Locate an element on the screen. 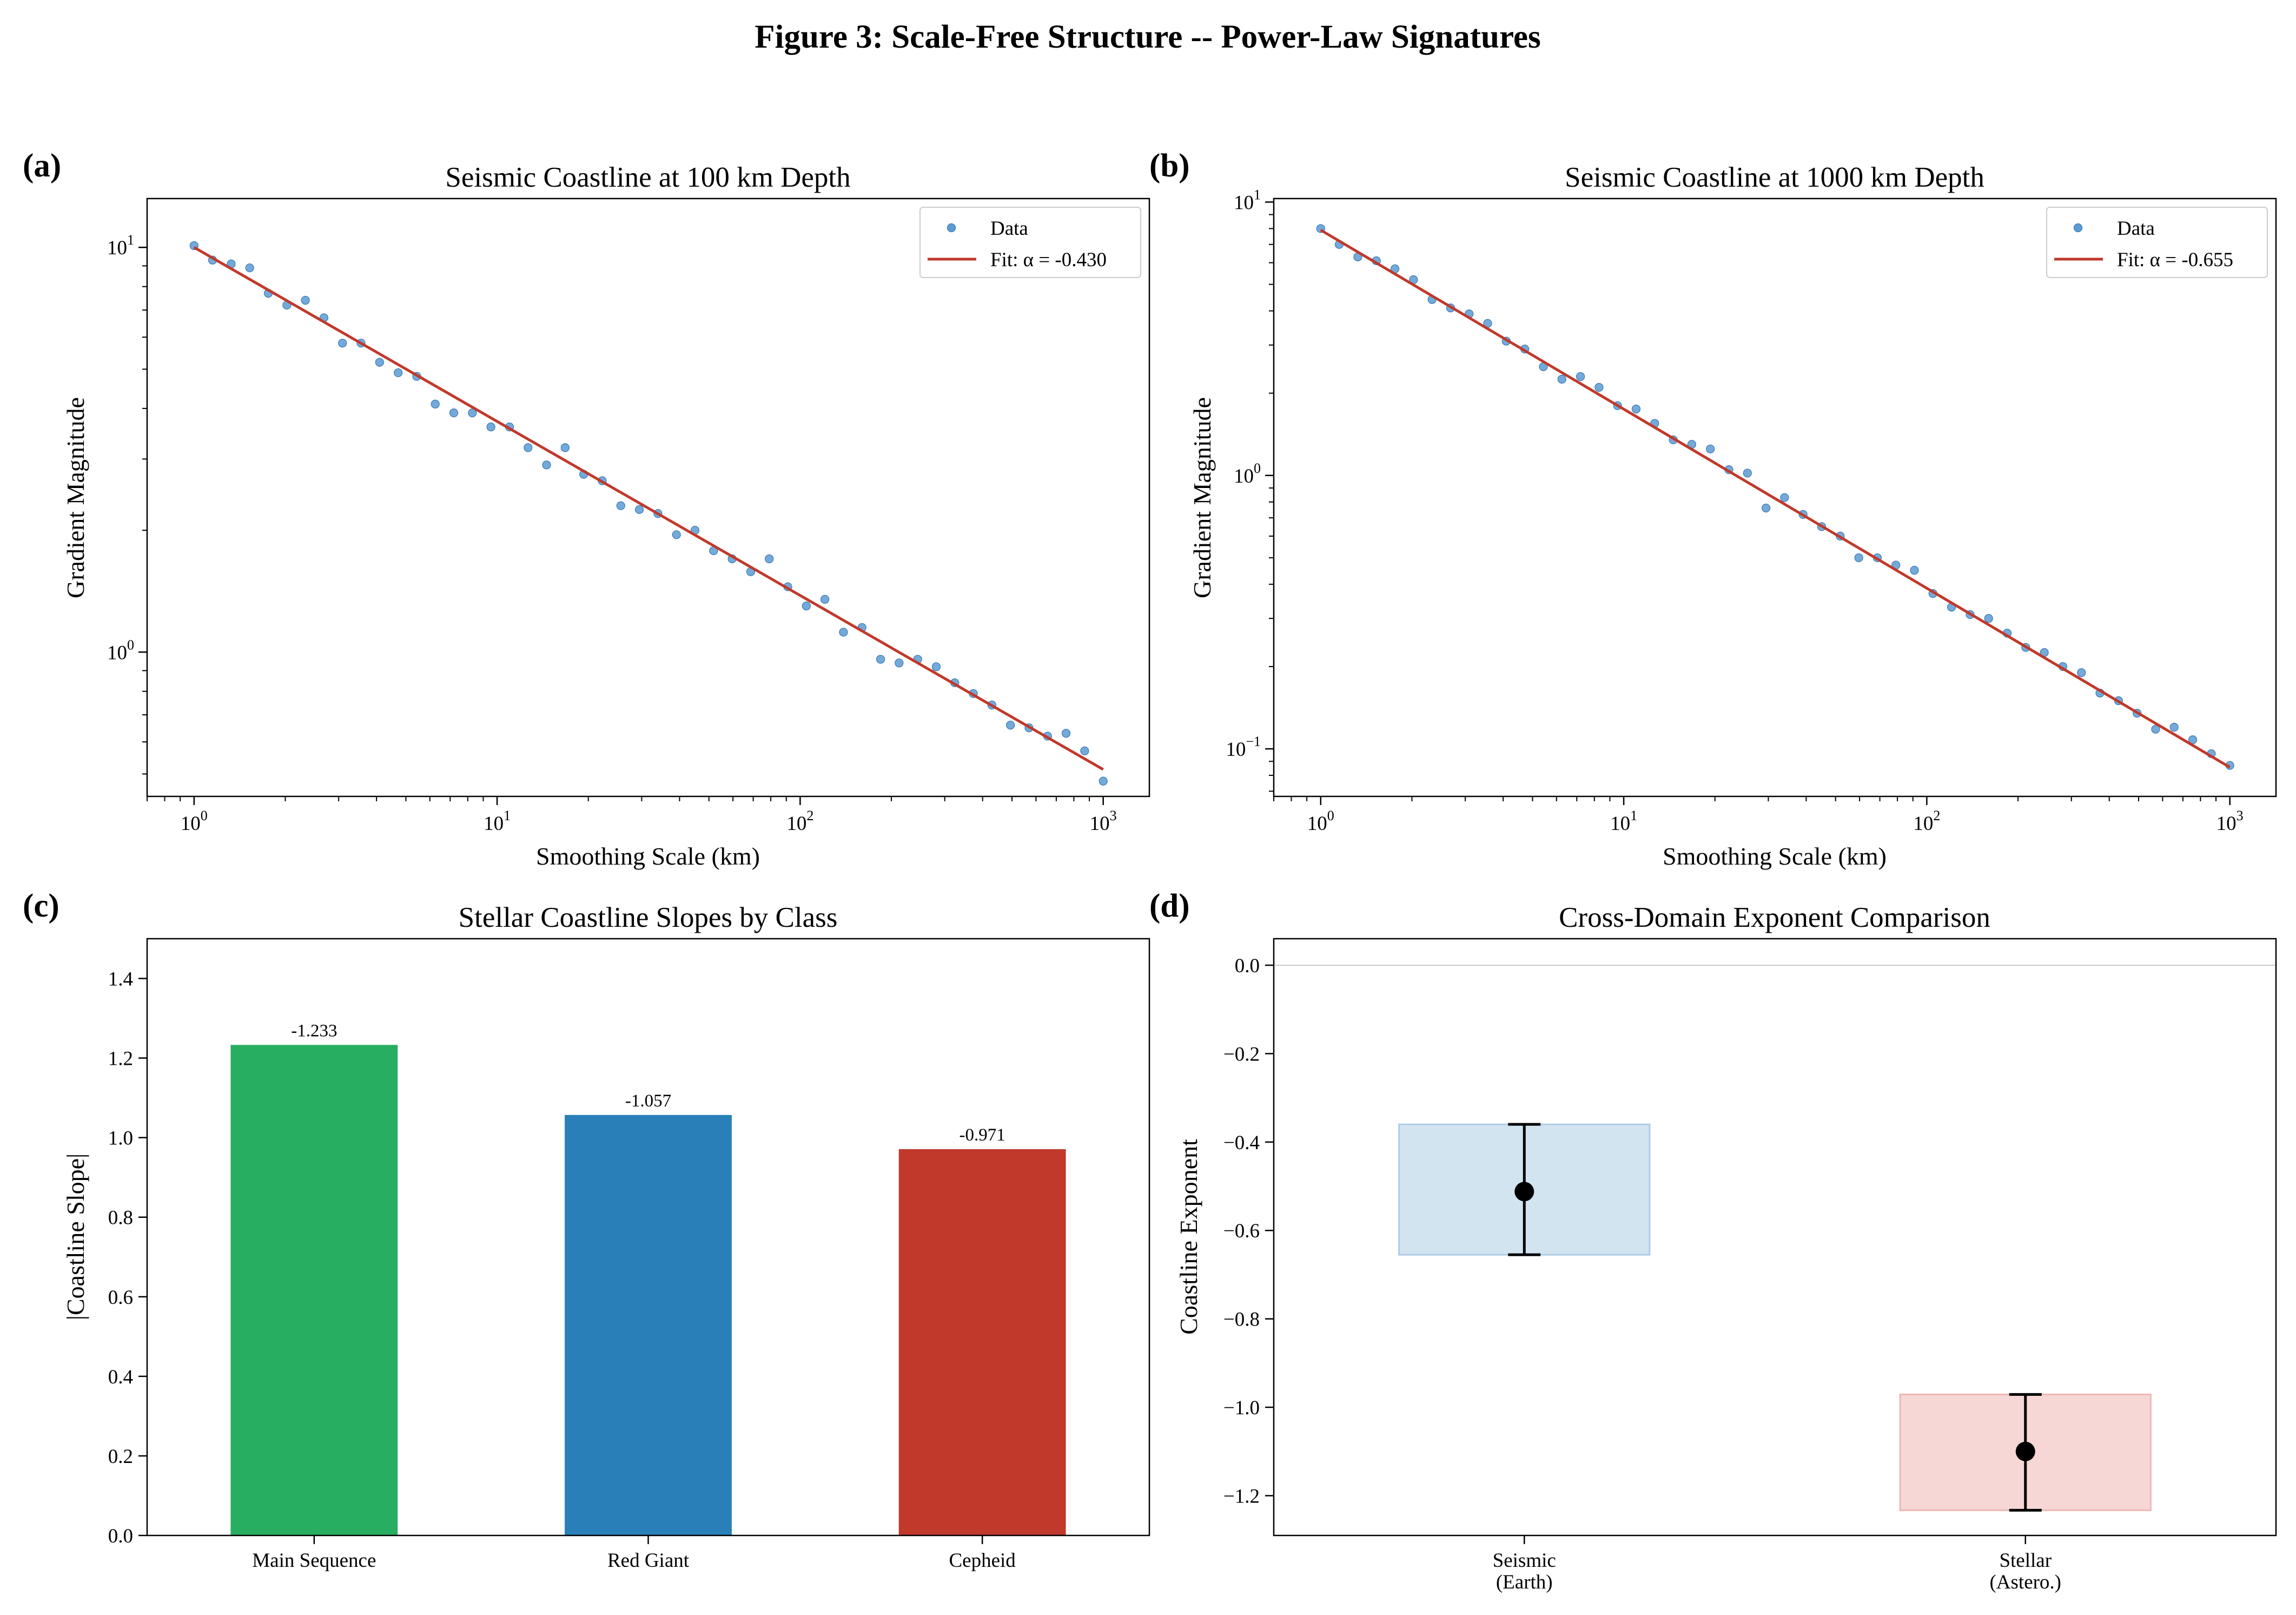  panel-d-y-tick-label: −1.2 is located at coordinates (1241, 1496).